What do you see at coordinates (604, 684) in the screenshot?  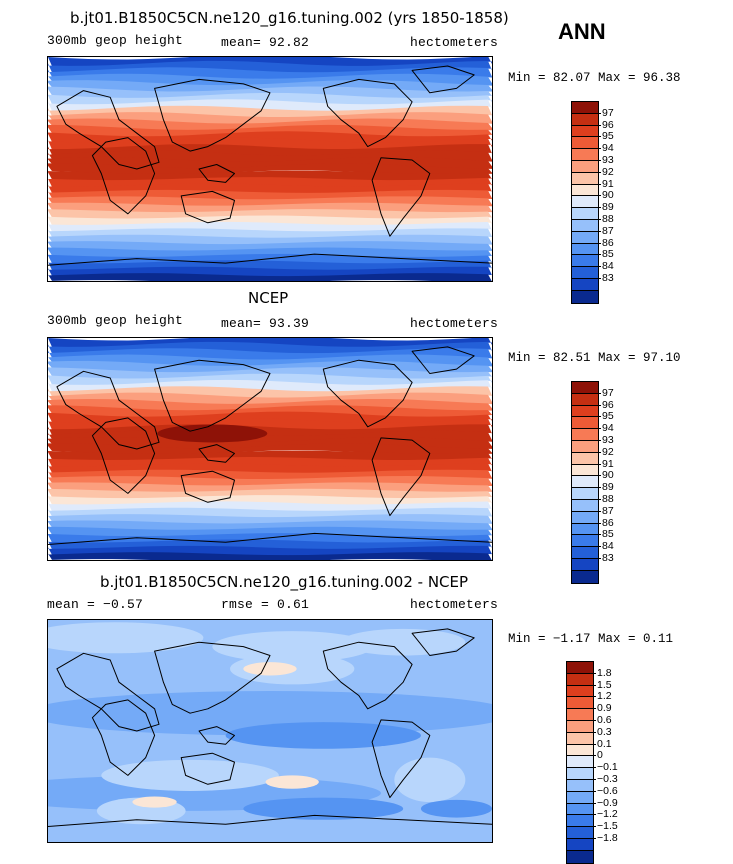 I see `colorbar-label: 1.5` at bounding box center [604, 684].